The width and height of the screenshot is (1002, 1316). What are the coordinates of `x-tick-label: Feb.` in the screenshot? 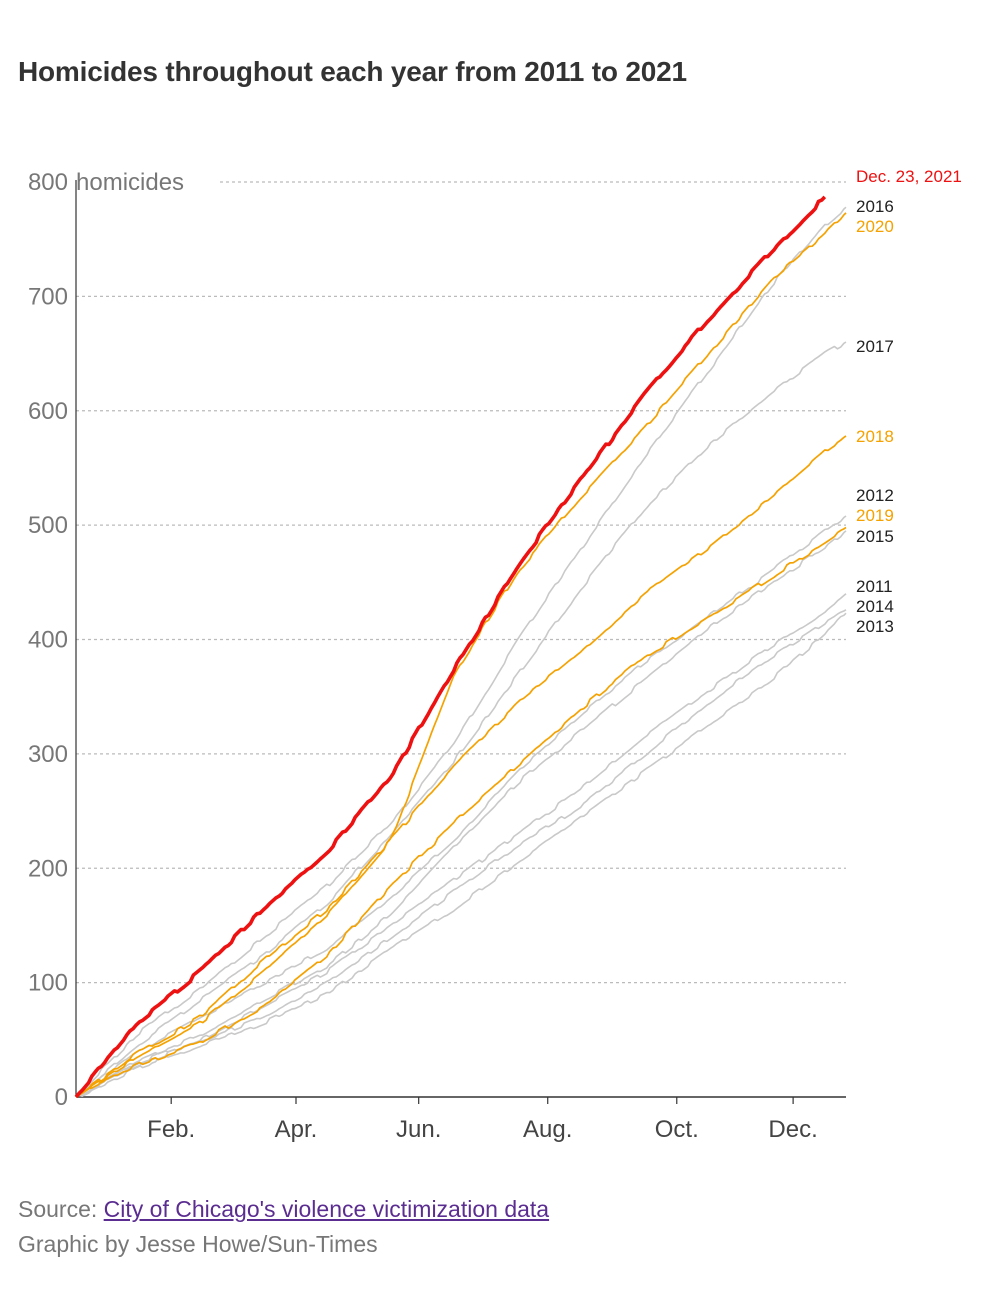 It's located at (171, 1129).